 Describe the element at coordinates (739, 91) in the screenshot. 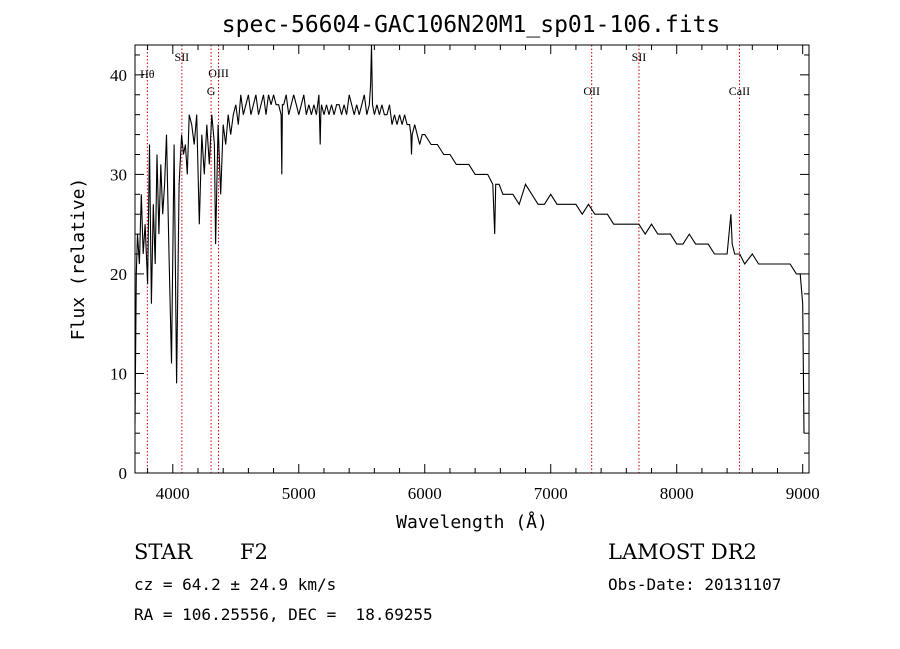

I see `spectral-line-label: CaII` at that location.